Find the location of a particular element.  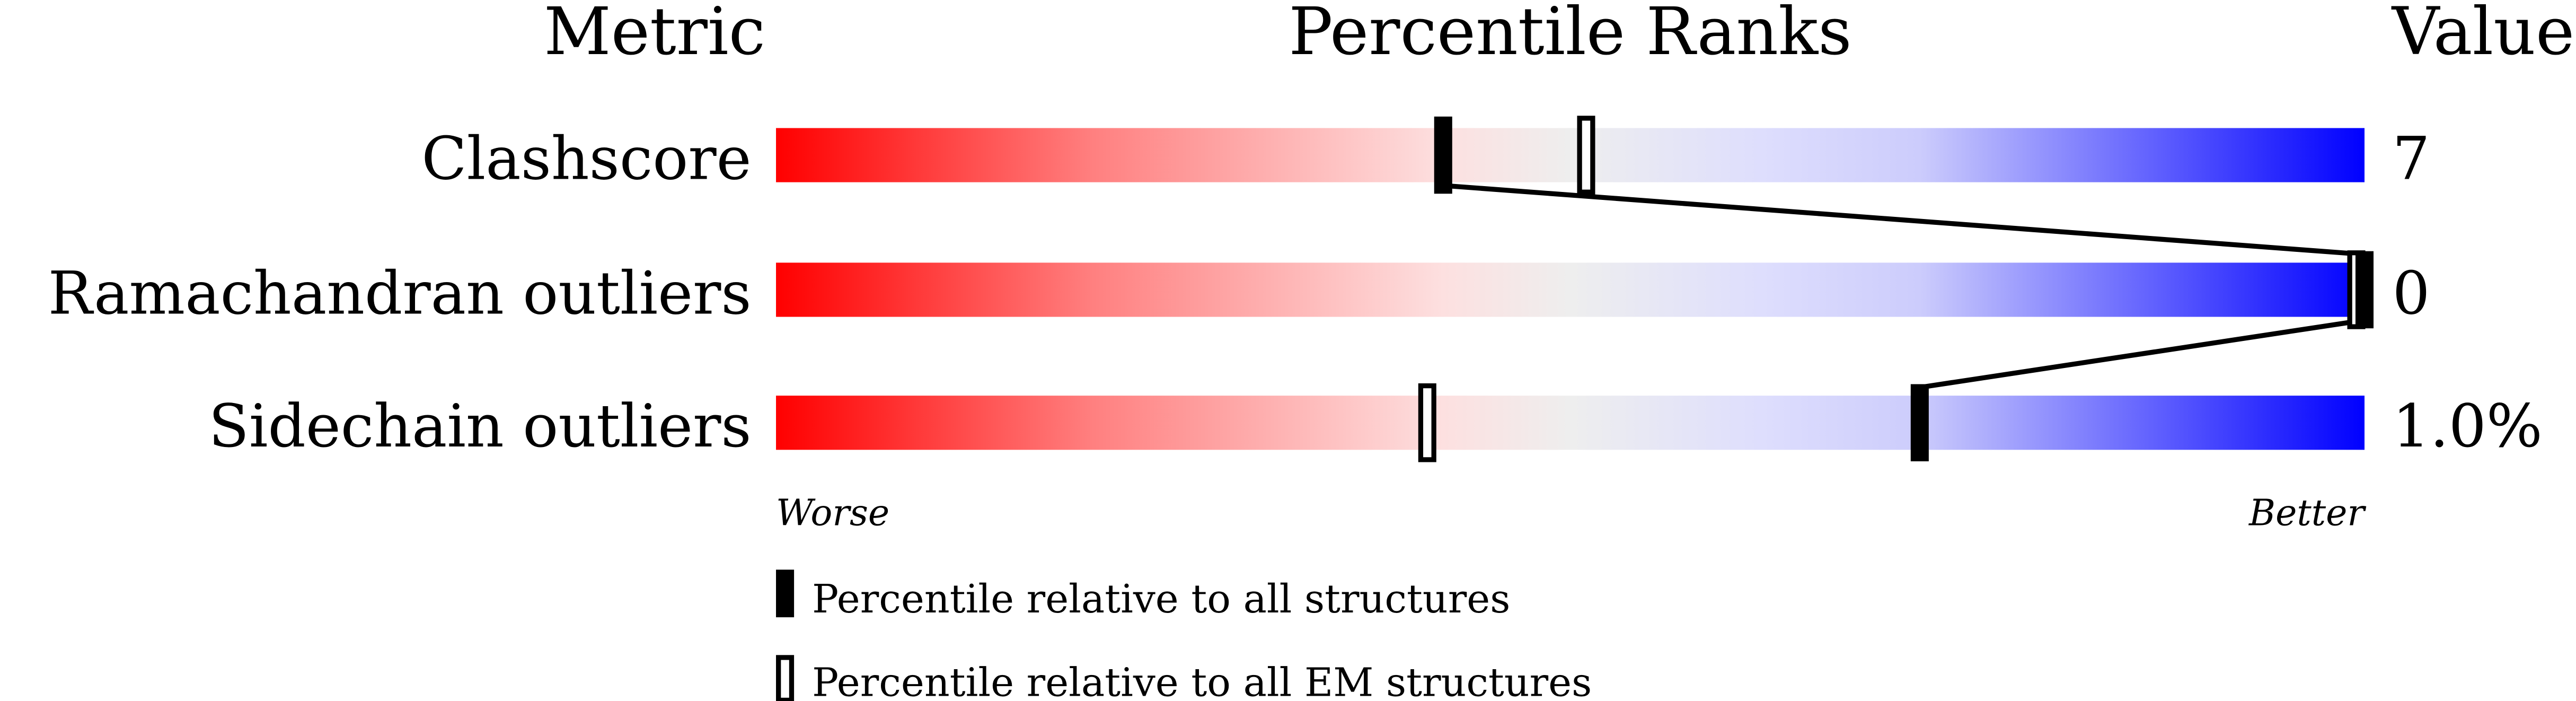

metric-value: 0 is located at coordinates (2411, 293).